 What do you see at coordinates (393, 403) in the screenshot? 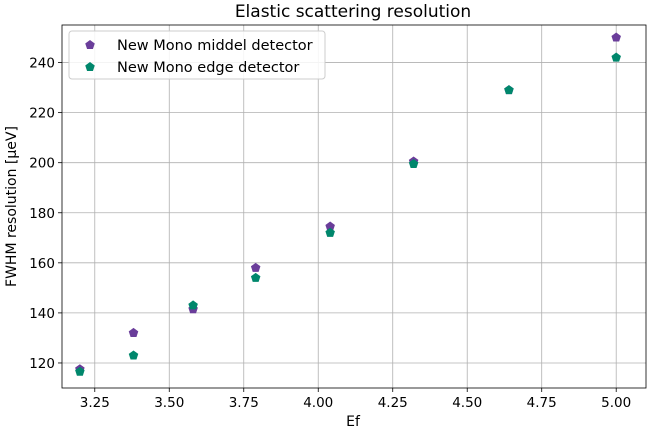
I see `x-tick-label: 4.25` at bounding box center [393, 403].